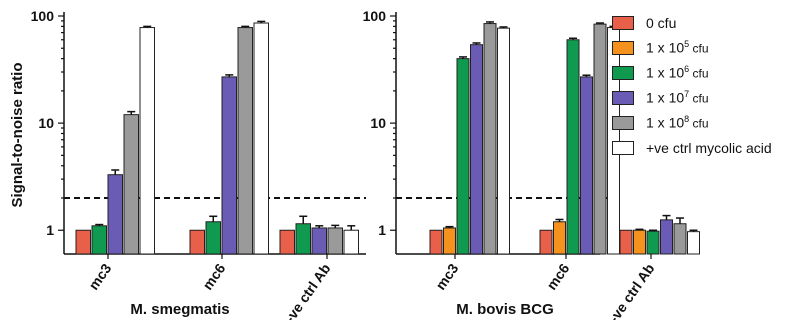 This screenshot has height=325, width=810. I want to click on legend-item-1e6-cfu: 1 x 106 cfu, so click(710, 72).